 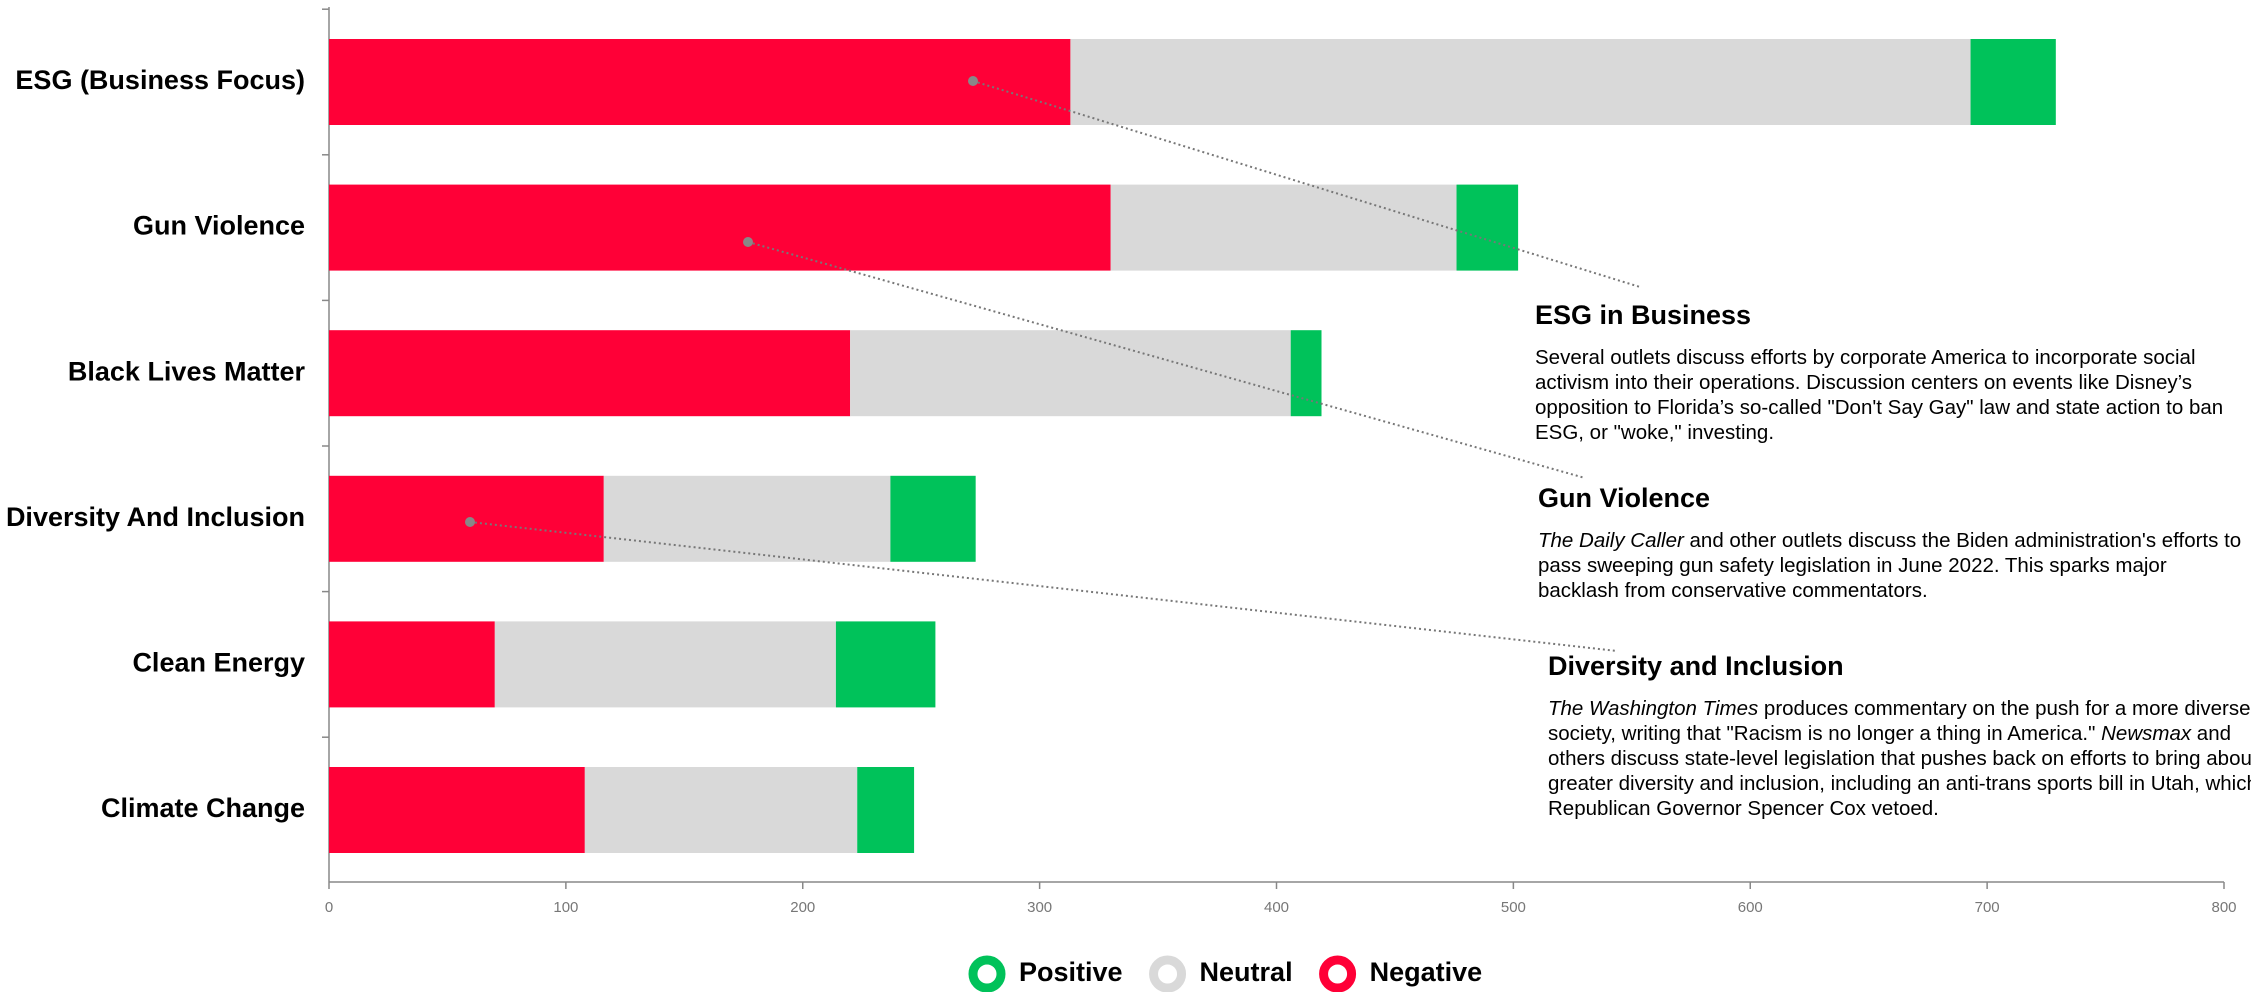 What do you see at coordinates (1987, 907) in the screenshot?
I see `x-tick-label: 700` at bounding box center [1987, 907].